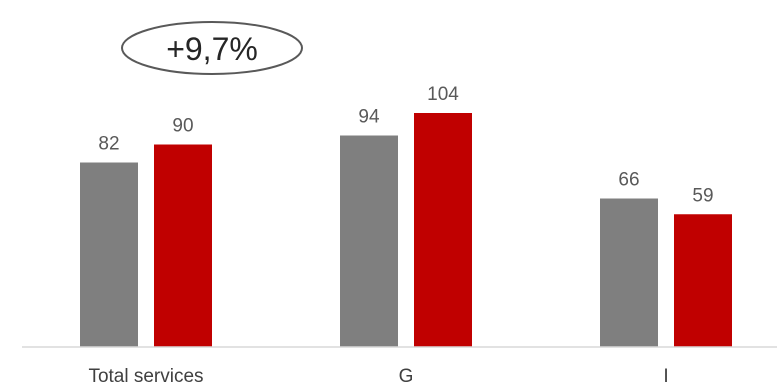  What do you see at coordinates (108, 144) in the screenshot?
I see `data-label-0-0: 82` at bounding box center [108, 144].